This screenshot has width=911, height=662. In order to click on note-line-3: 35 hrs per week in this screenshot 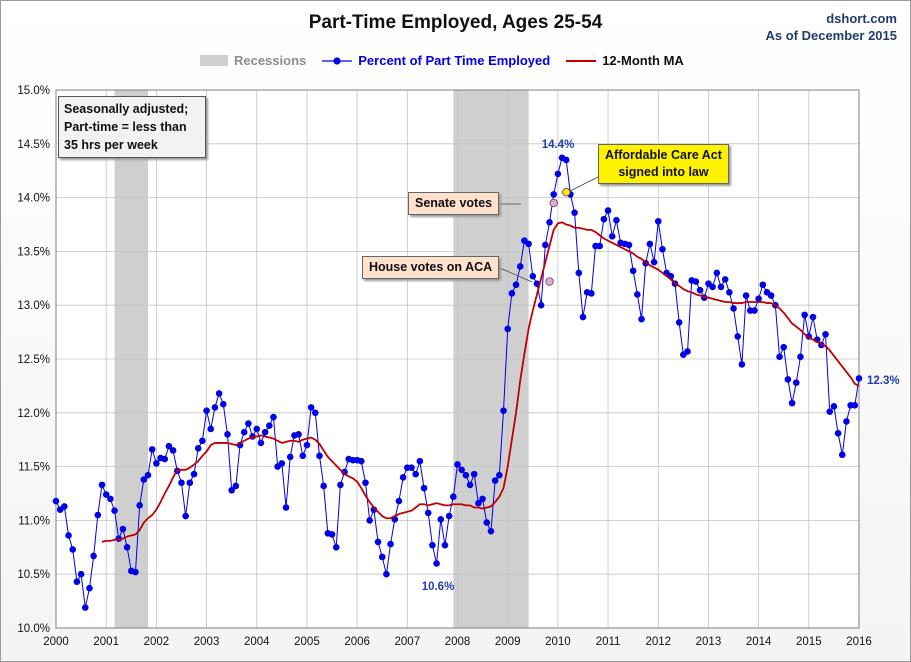, I will do `click(111, 145)`.